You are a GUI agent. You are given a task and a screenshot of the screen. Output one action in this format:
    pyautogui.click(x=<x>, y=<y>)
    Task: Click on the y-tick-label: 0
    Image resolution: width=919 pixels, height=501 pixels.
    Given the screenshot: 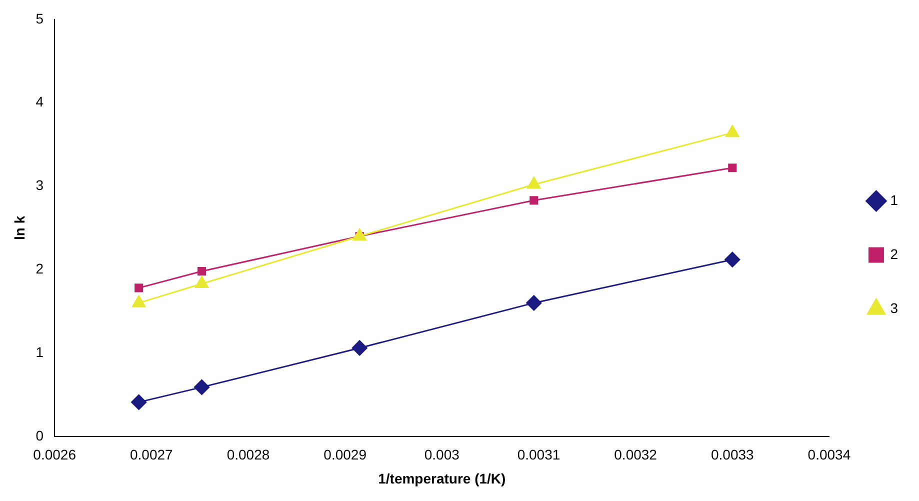 What is the action you would take?
    pyautogui.click(x=40, y=435)
    